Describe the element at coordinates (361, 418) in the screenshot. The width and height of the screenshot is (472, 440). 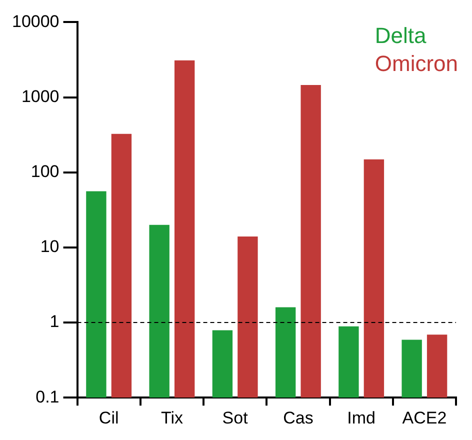
I see `x-tick-label: Imd` at that location.